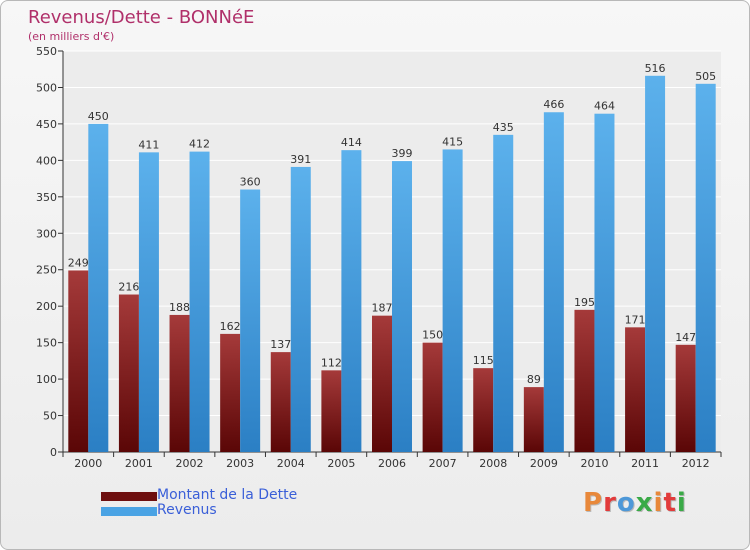 The height and width of the screenshot is (550, 750). What do you see at coordinates (670, 503) in the screenshot?
I see `logo-letter: t` at bounding box center [670, 503].